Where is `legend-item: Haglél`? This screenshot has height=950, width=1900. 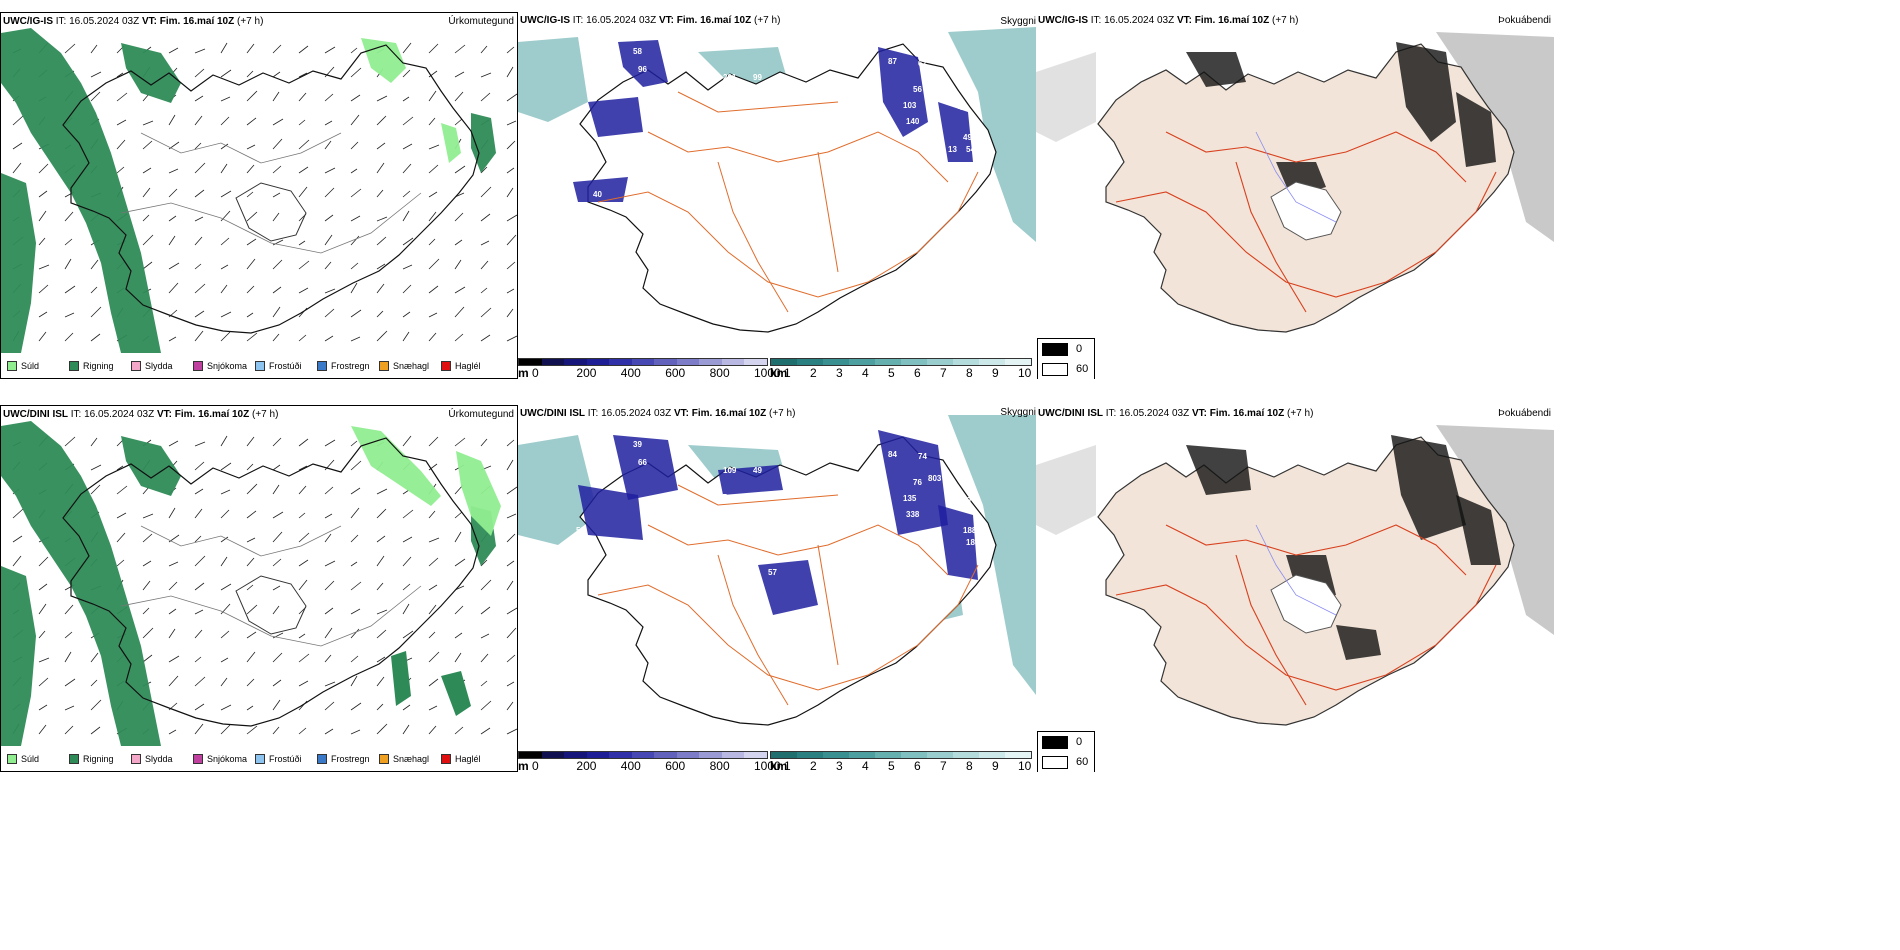 legend-item: Haglél is located at coordinates (472, 366).